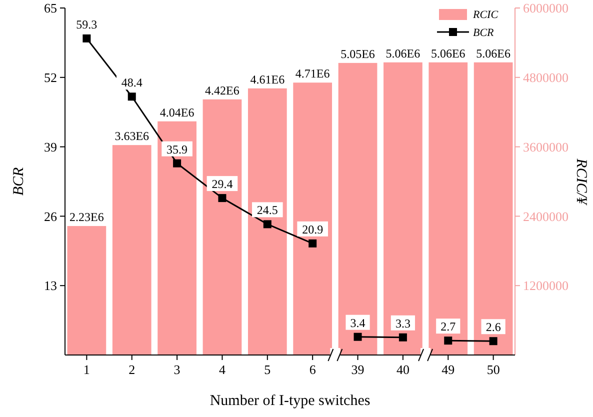  Describe the element at coordinates (50, 286) in the screenshot. I see `y-tick-label: 13` at that location.